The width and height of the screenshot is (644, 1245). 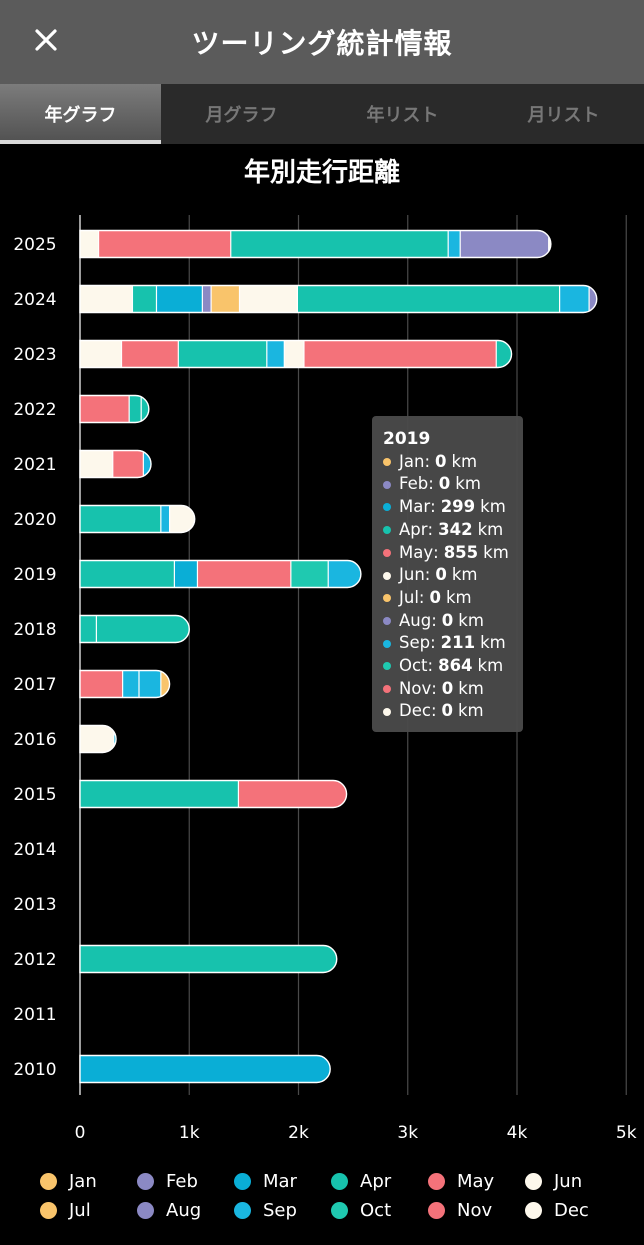 What do you see at coordinates (344, 574) in the screenshot?
I see `bar-segment-2019-sep` at bounding box center [344, 574].